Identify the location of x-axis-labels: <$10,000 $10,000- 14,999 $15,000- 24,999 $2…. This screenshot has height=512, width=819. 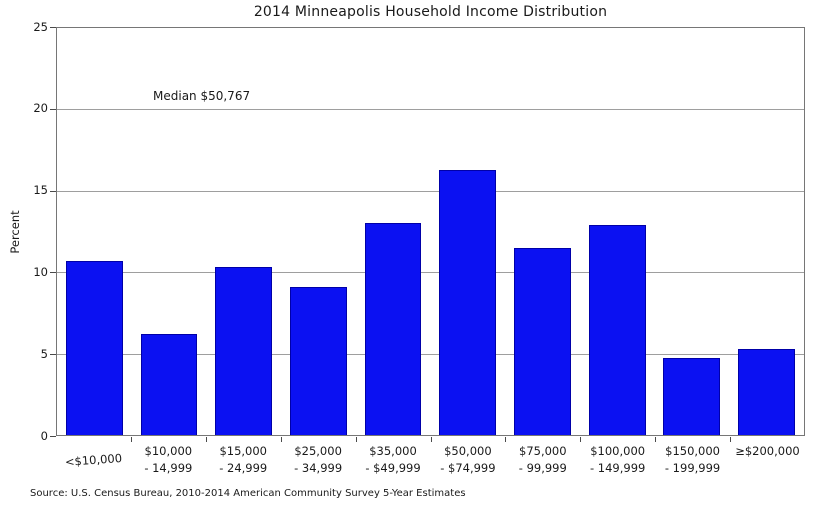
(430, 460).